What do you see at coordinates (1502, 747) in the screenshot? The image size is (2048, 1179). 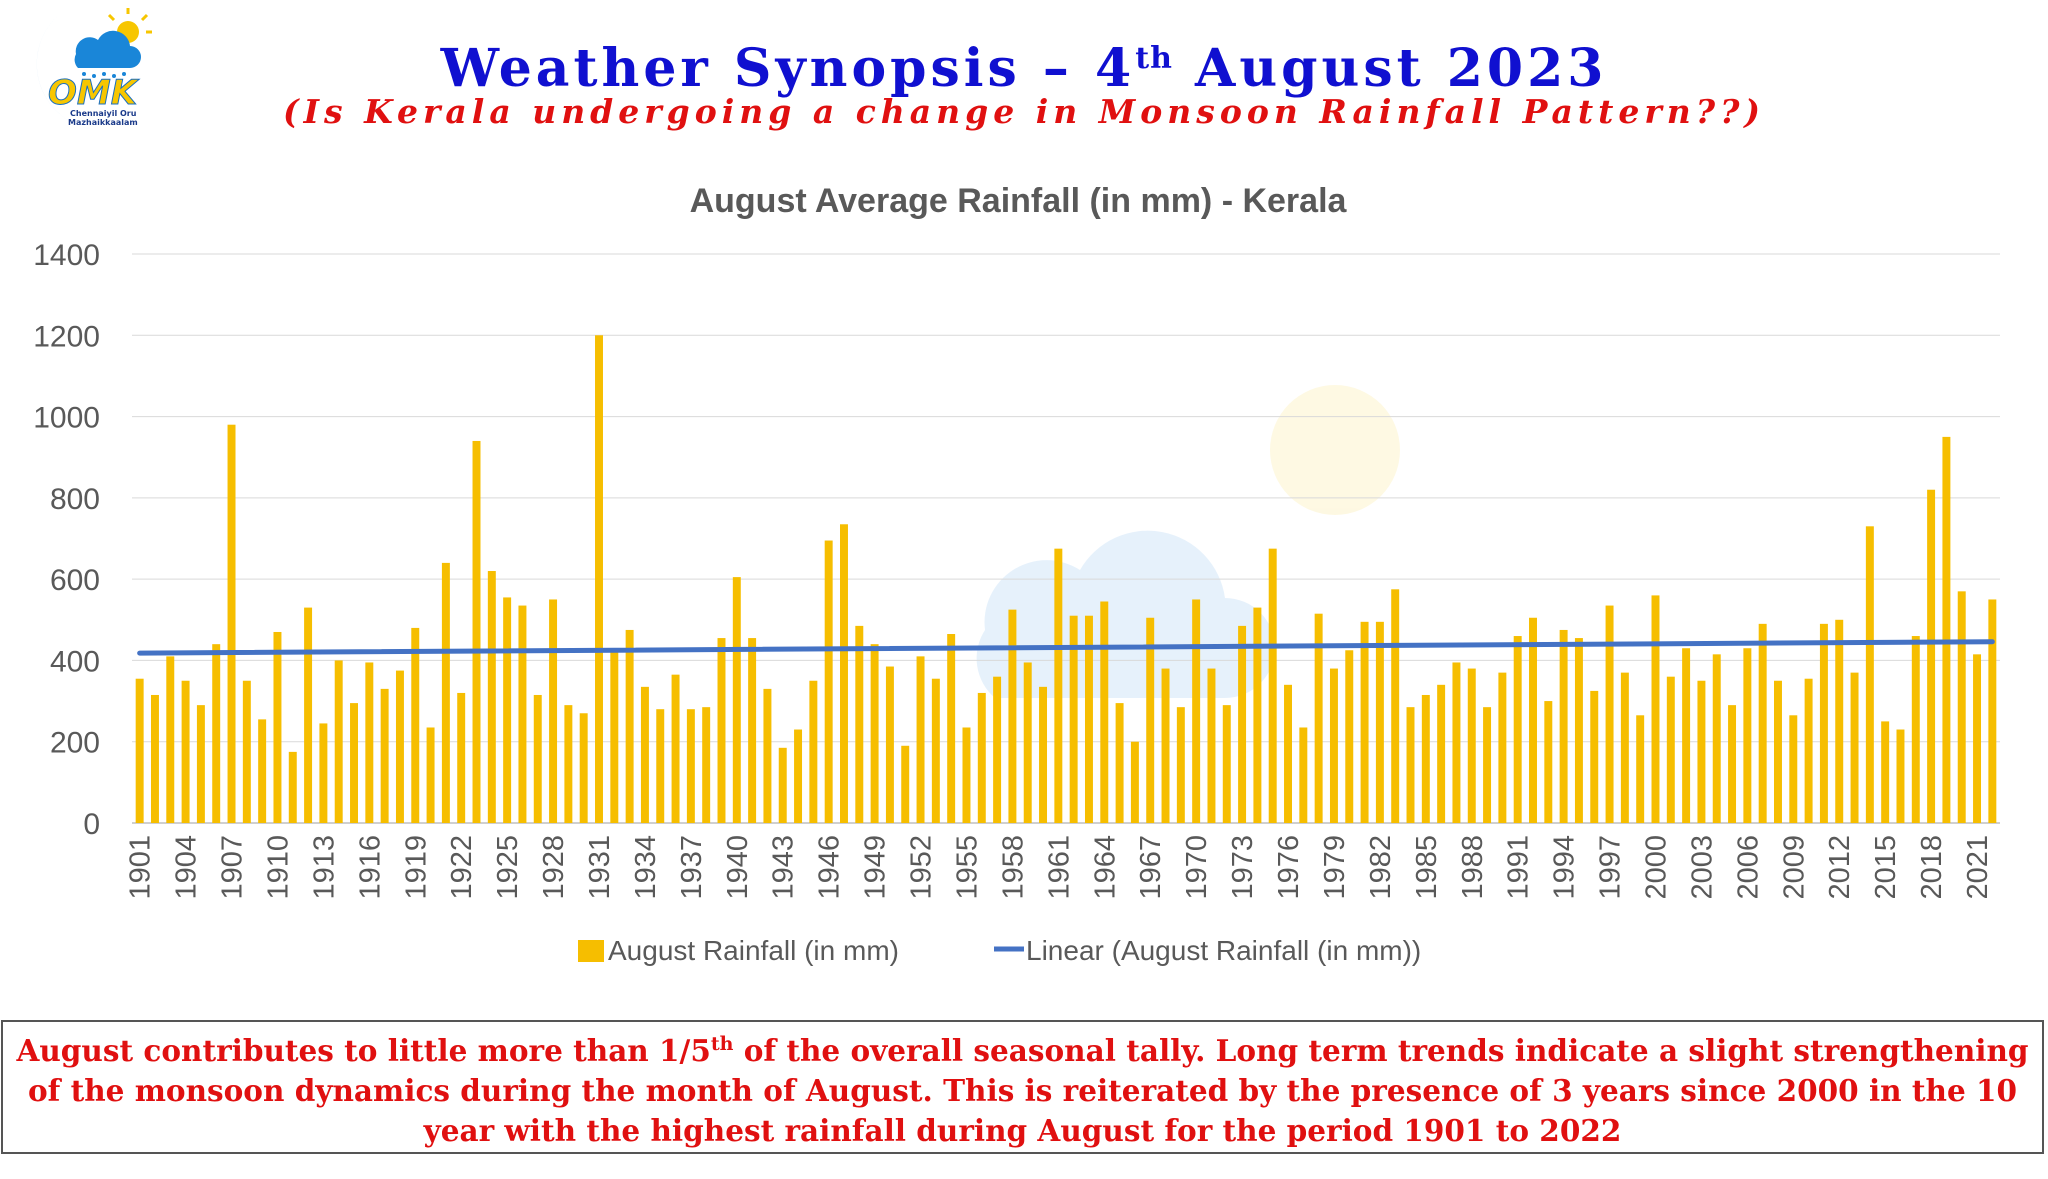 I see `bar-1990` at bounding box center [1502, 747].